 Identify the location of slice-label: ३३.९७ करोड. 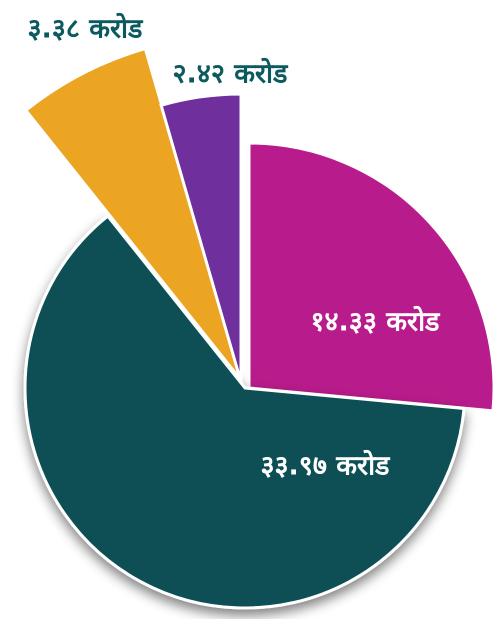
(325, 466).